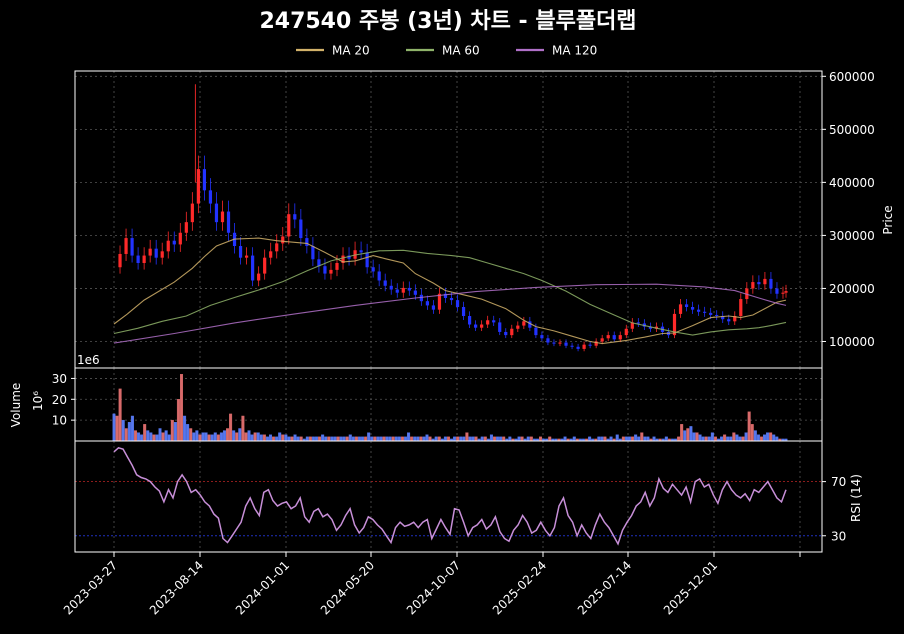  Describe the element at coordinates (852, 130) in the screenshot. I see `price-tick-label: 500000` at that location.